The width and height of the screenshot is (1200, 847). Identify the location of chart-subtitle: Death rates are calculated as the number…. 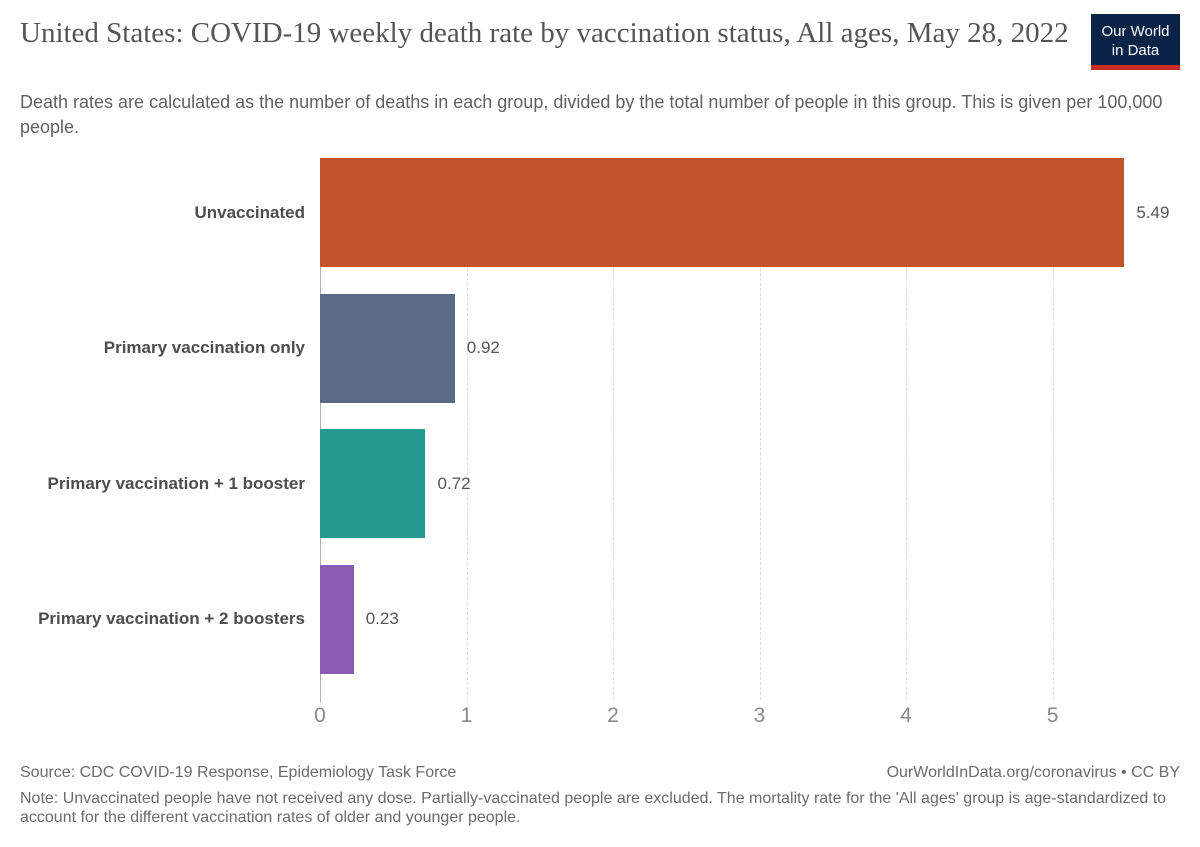
(591, 114).